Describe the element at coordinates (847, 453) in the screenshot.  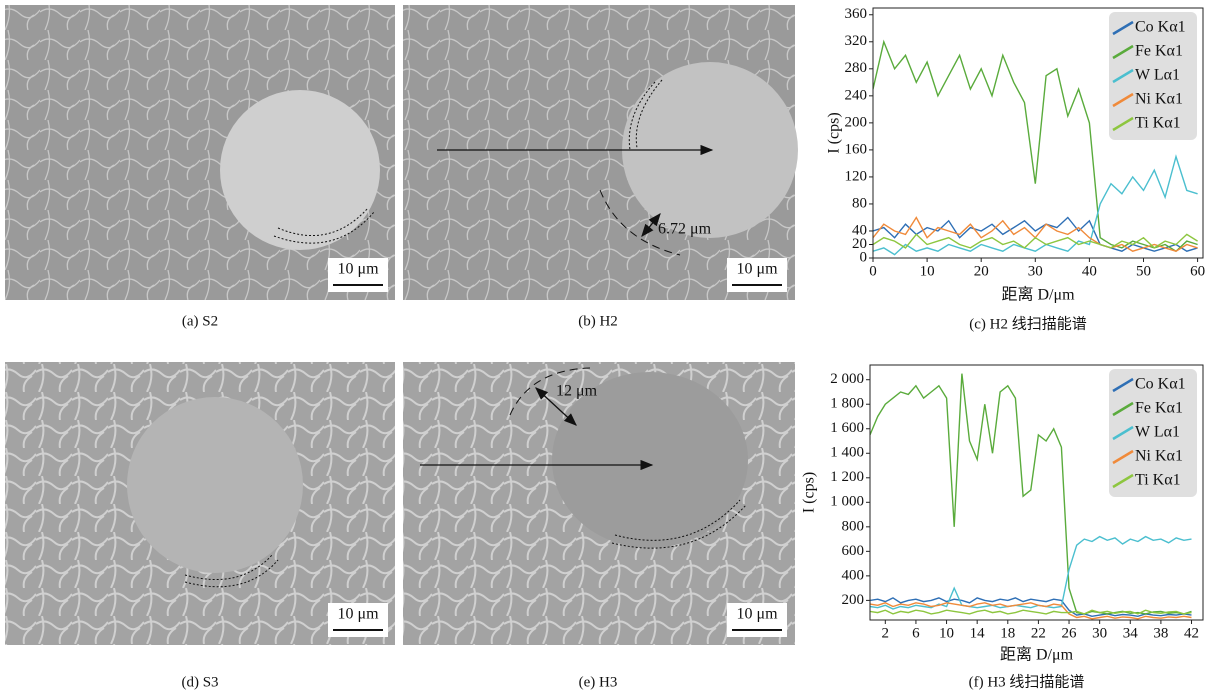
I see `y-tick-label: 1 400` at that location.